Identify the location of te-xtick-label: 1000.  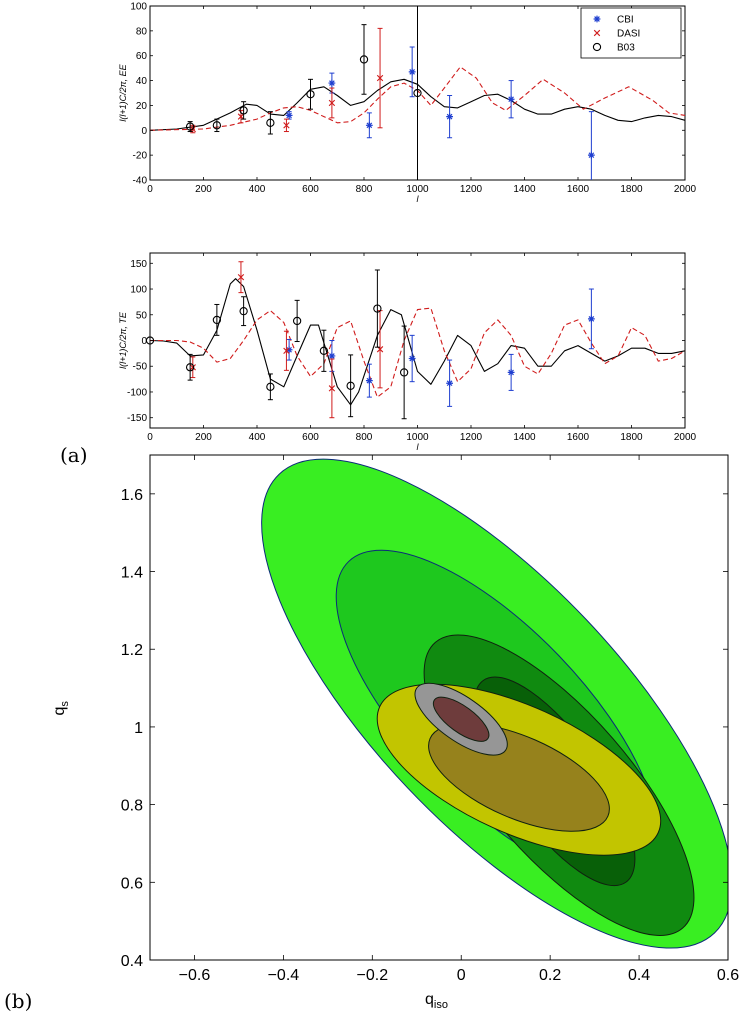
(417, 437).